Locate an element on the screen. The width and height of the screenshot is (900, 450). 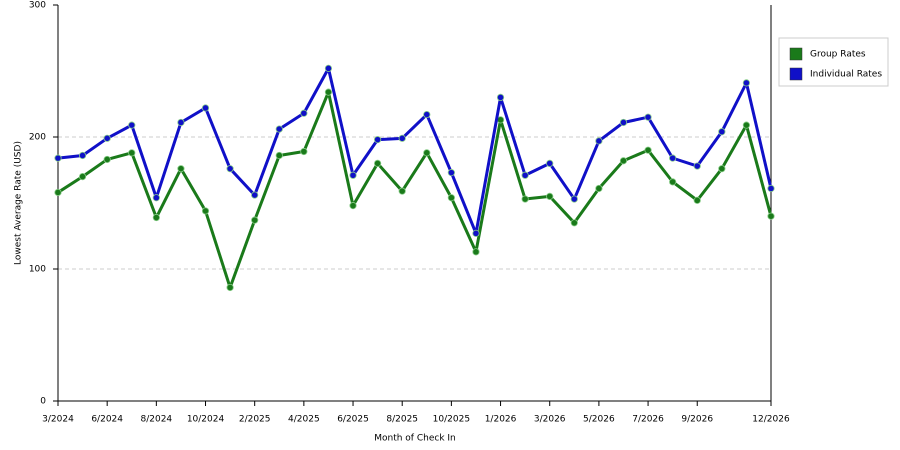
legend-label: Group Rates is located at coordinates (838, 55).